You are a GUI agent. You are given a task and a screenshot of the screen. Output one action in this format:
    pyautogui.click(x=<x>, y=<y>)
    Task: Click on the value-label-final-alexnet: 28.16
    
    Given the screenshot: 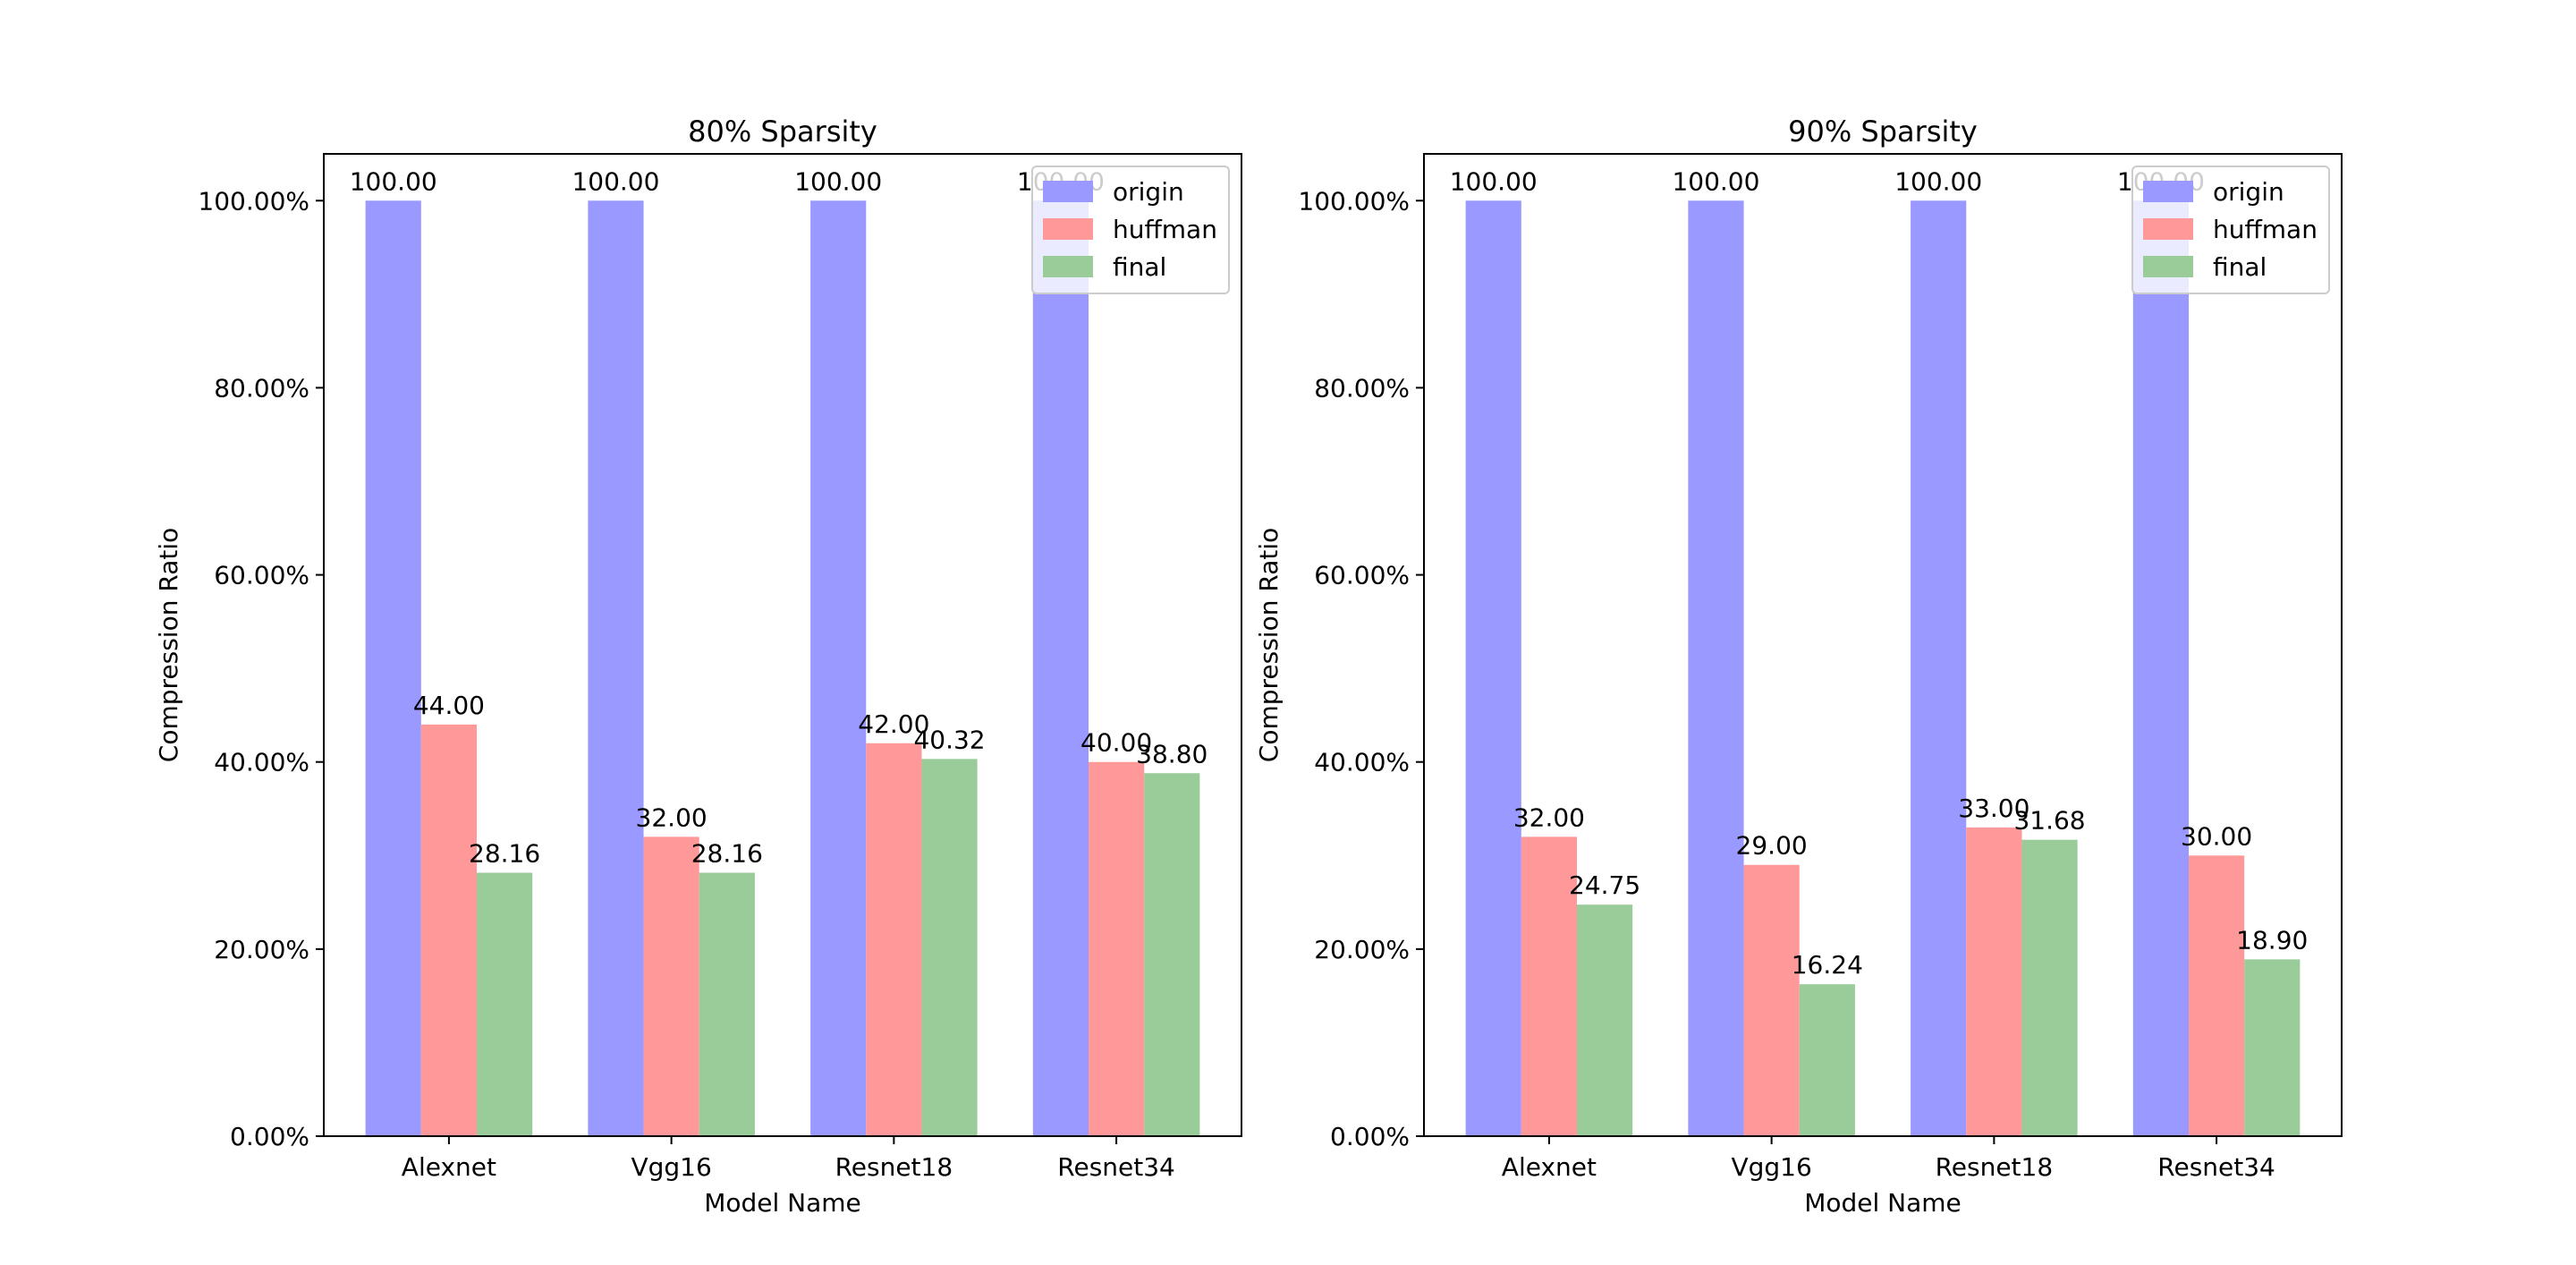 What is the action you would take?
    pyautogui.click(x=504, y=854)
    